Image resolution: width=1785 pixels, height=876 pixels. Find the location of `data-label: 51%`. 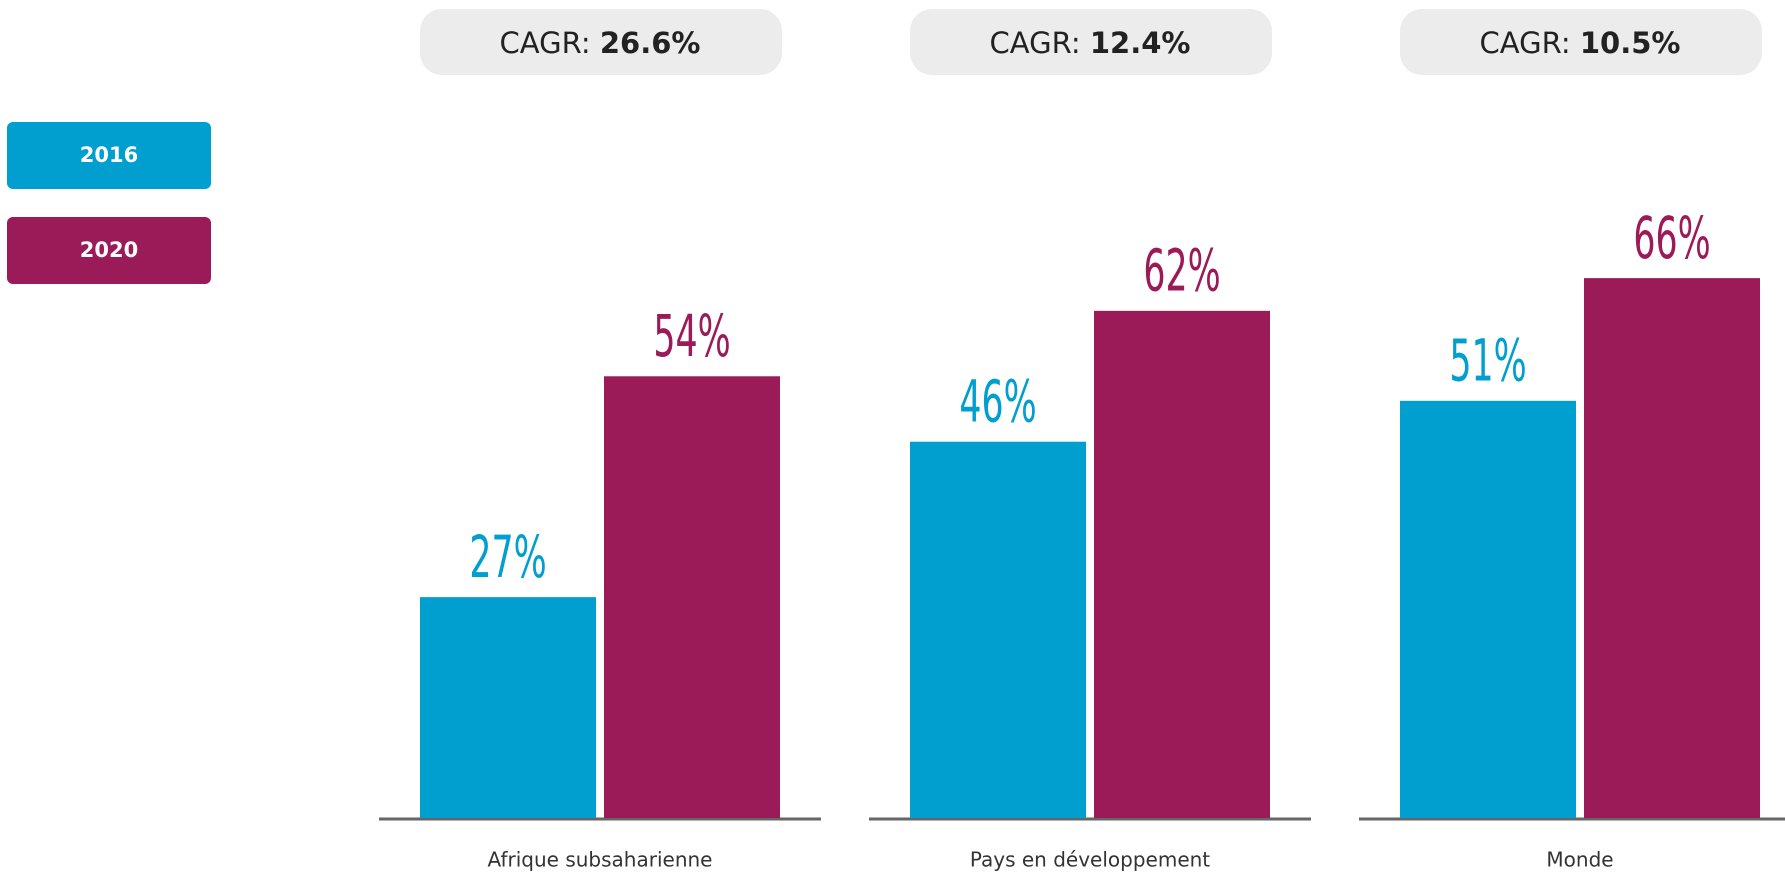

data-label: 51% is located at coordinates (1487, 361).